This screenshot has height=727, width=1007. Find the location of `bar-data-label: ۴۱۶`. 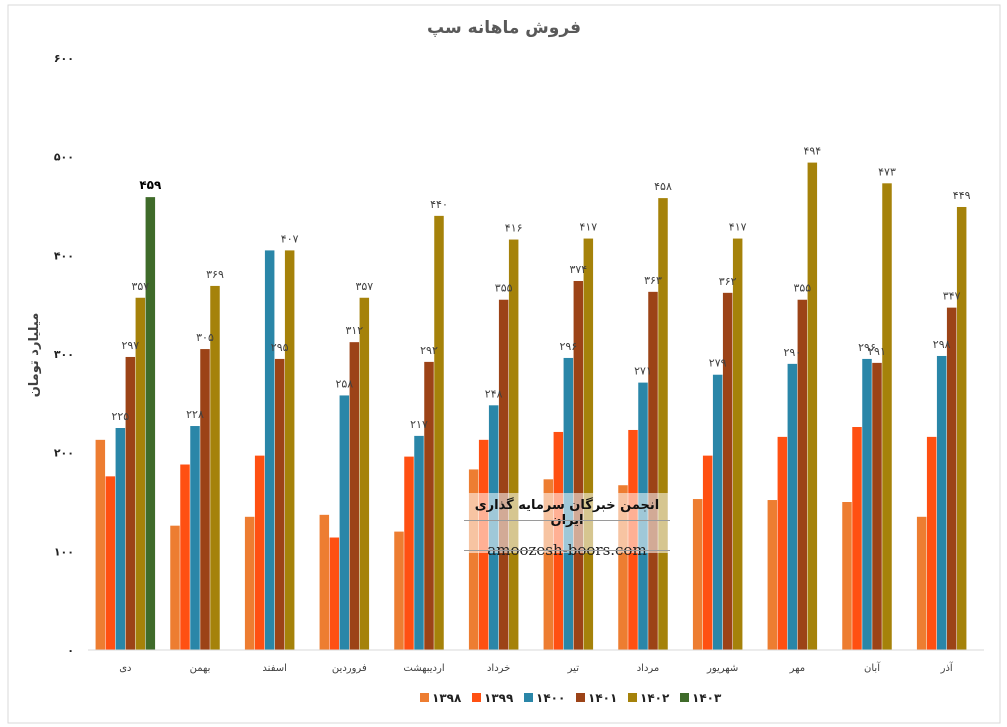

bar-data-label: ۴۱۶ is located at coordinates (514, 228).